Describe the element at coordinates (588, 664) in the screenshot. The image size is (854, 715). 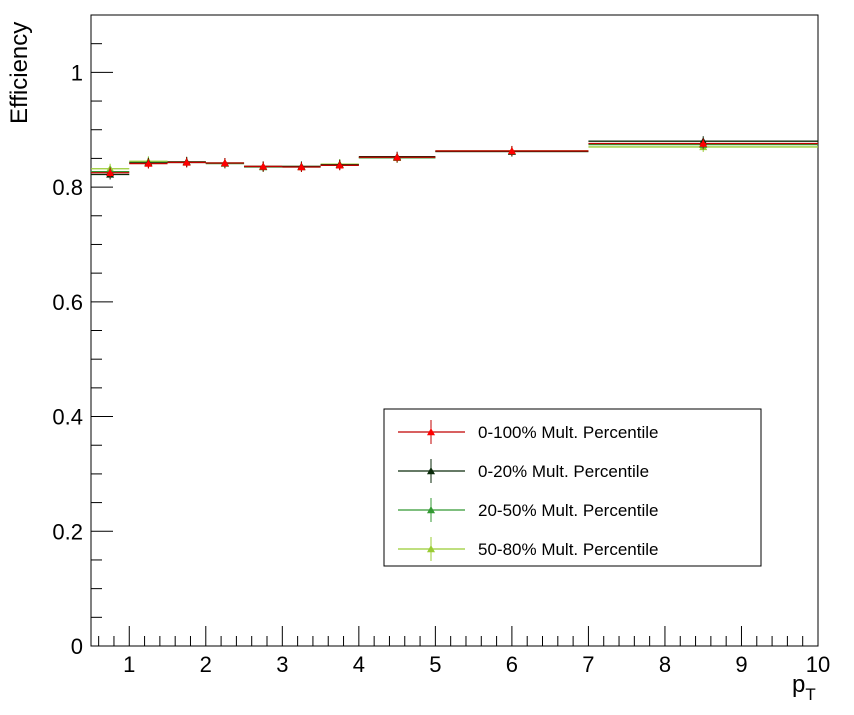
I see `x-tick-label: 7` at that location.